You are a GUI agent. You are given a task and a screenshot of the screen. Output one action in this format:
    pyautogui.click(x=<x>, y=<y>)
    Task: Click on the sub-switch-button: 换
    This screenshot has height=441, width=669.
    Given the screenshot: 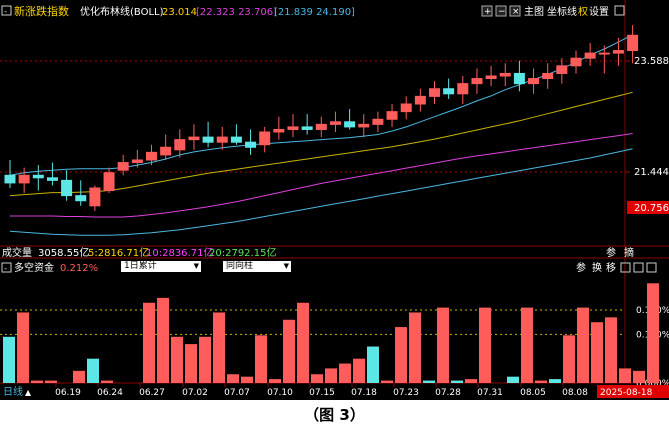 What is the action you would take?
    pyautogui.click(x=597, y=267)
    